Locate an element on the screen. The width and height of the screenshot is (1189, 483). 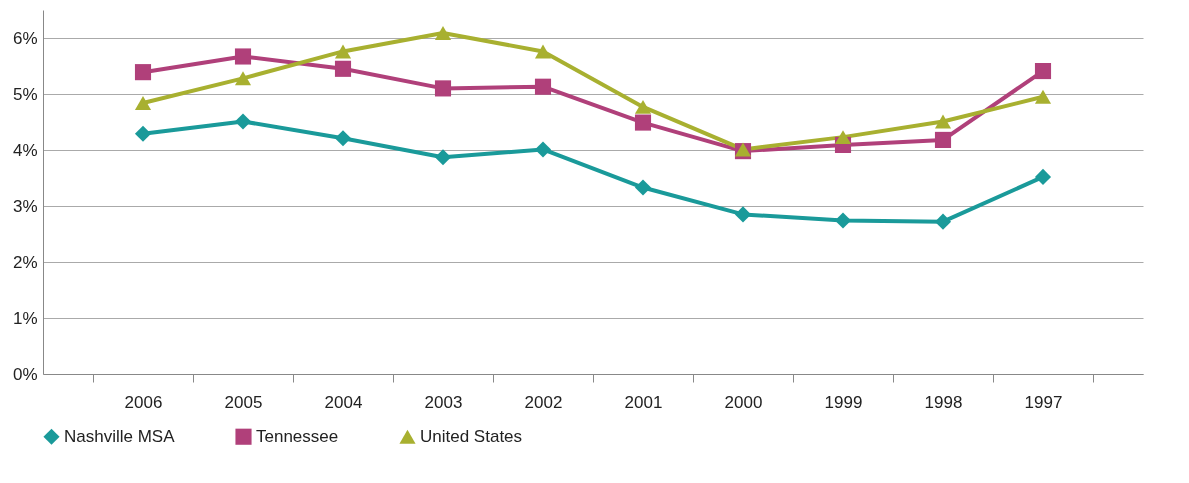
y-tick-label: 5% is located at coordinates (25, 94).